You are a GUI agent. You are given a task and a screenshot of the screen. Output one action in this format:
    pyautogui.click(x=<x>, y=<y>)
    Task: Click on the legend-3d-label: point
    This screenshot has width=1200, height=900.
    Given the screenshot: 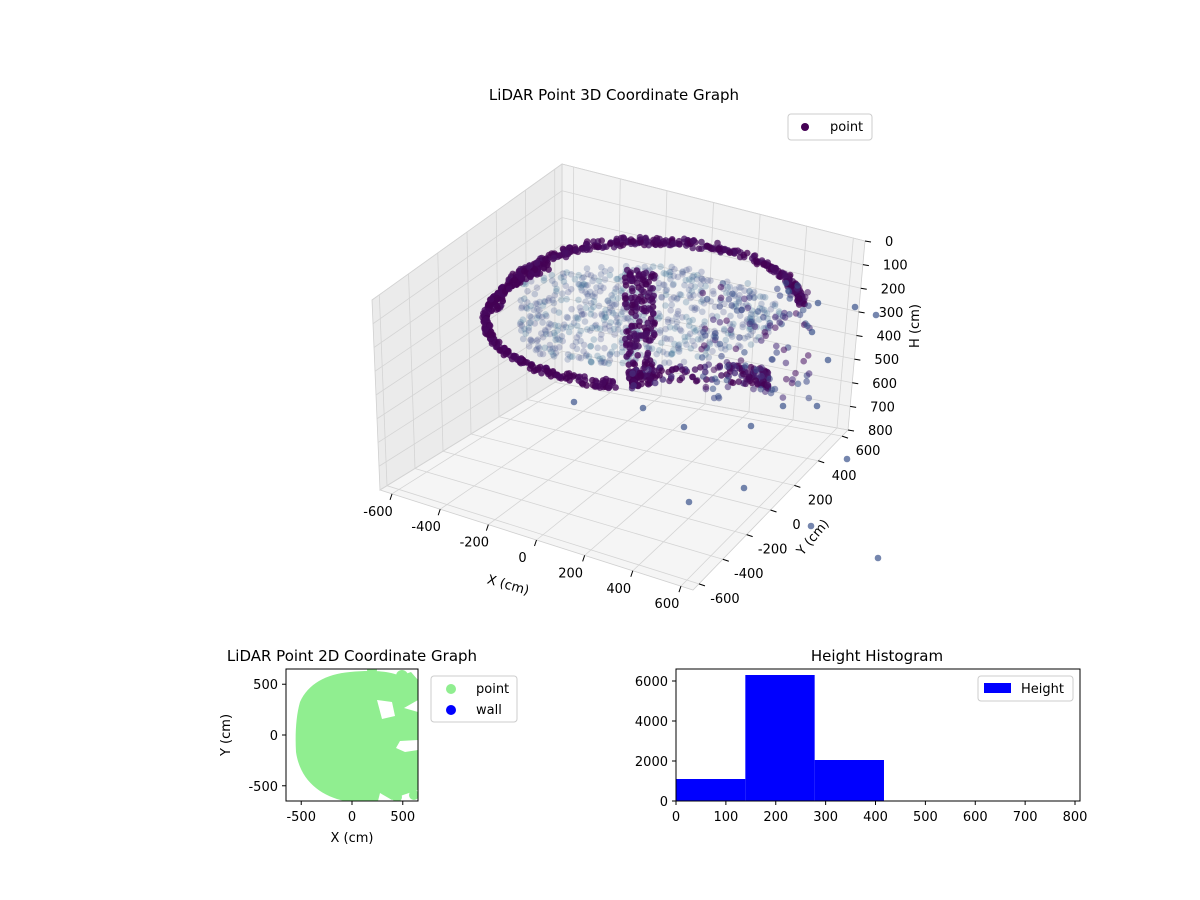 What is the action you would take?
    pyautogui.click(x=846, y=127)
    